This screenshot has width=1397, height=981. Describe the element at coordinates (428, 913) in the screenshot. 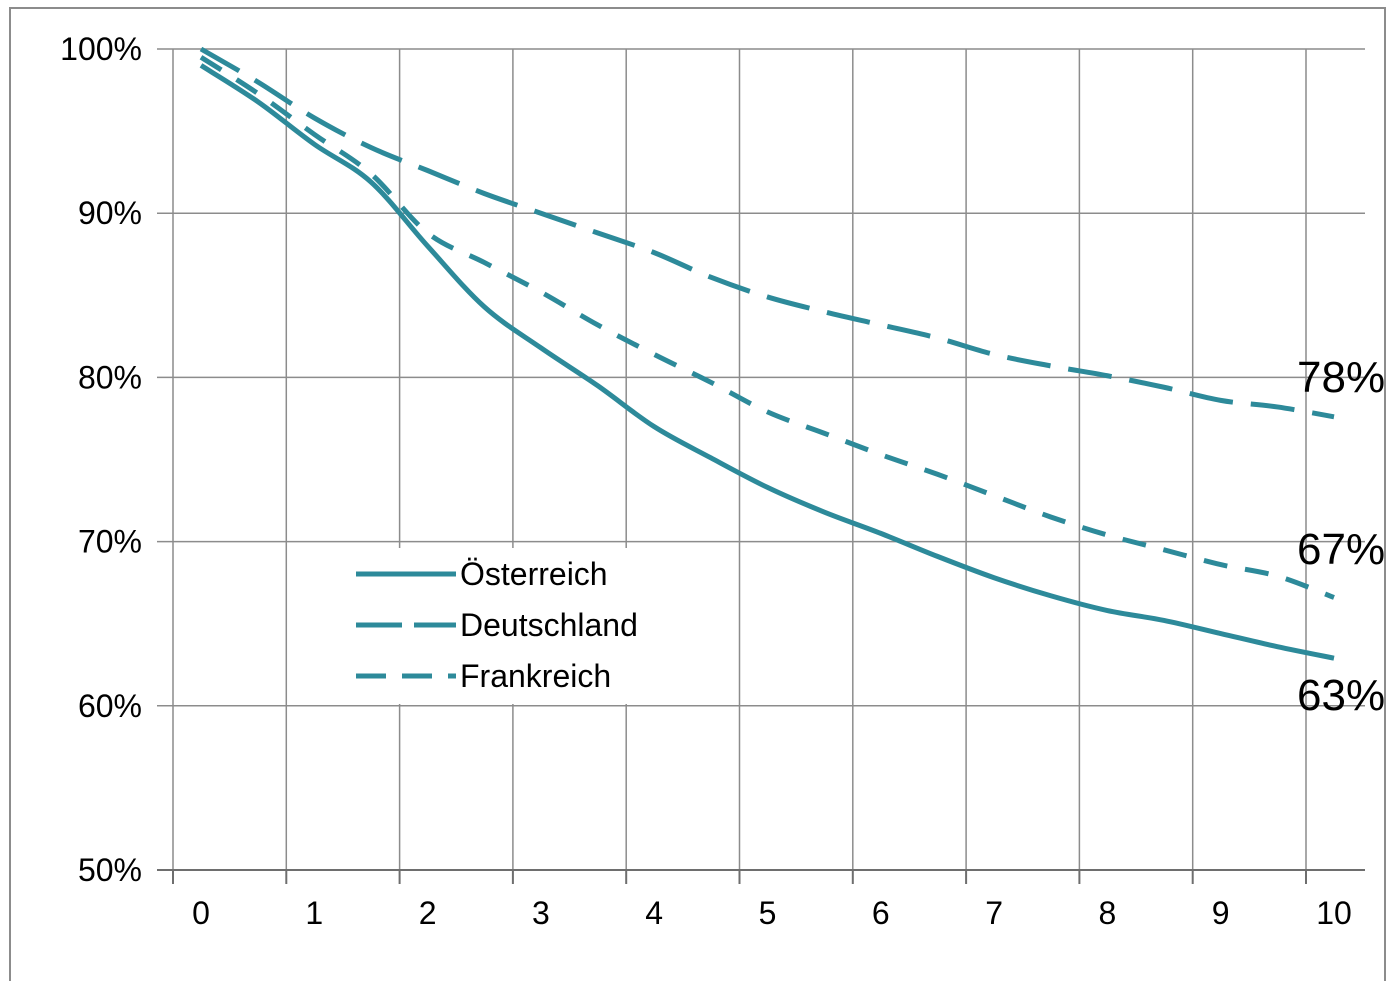

I see `x-tick-label: 2` at that location.